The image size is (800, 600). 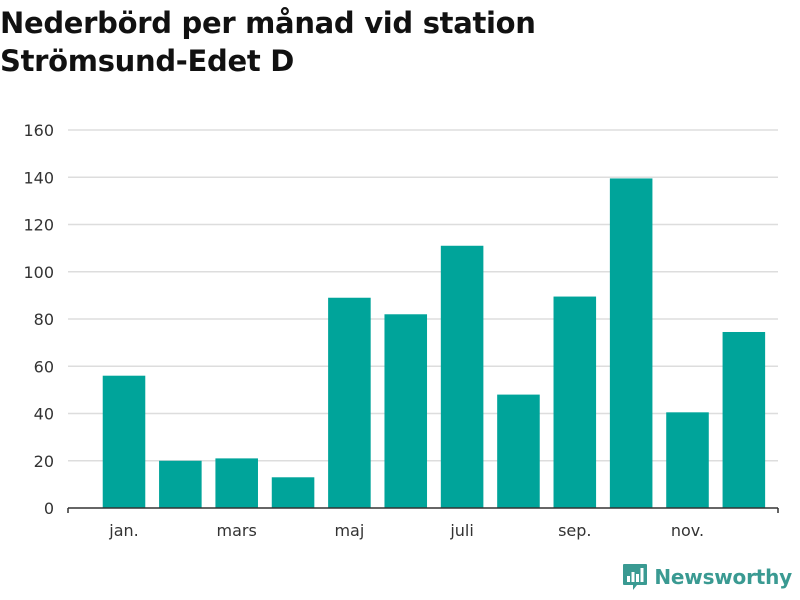 What do you see at coordinates (744, 419) in the screenshot?
I see `bar-dec` at bounding box center [744, 419].